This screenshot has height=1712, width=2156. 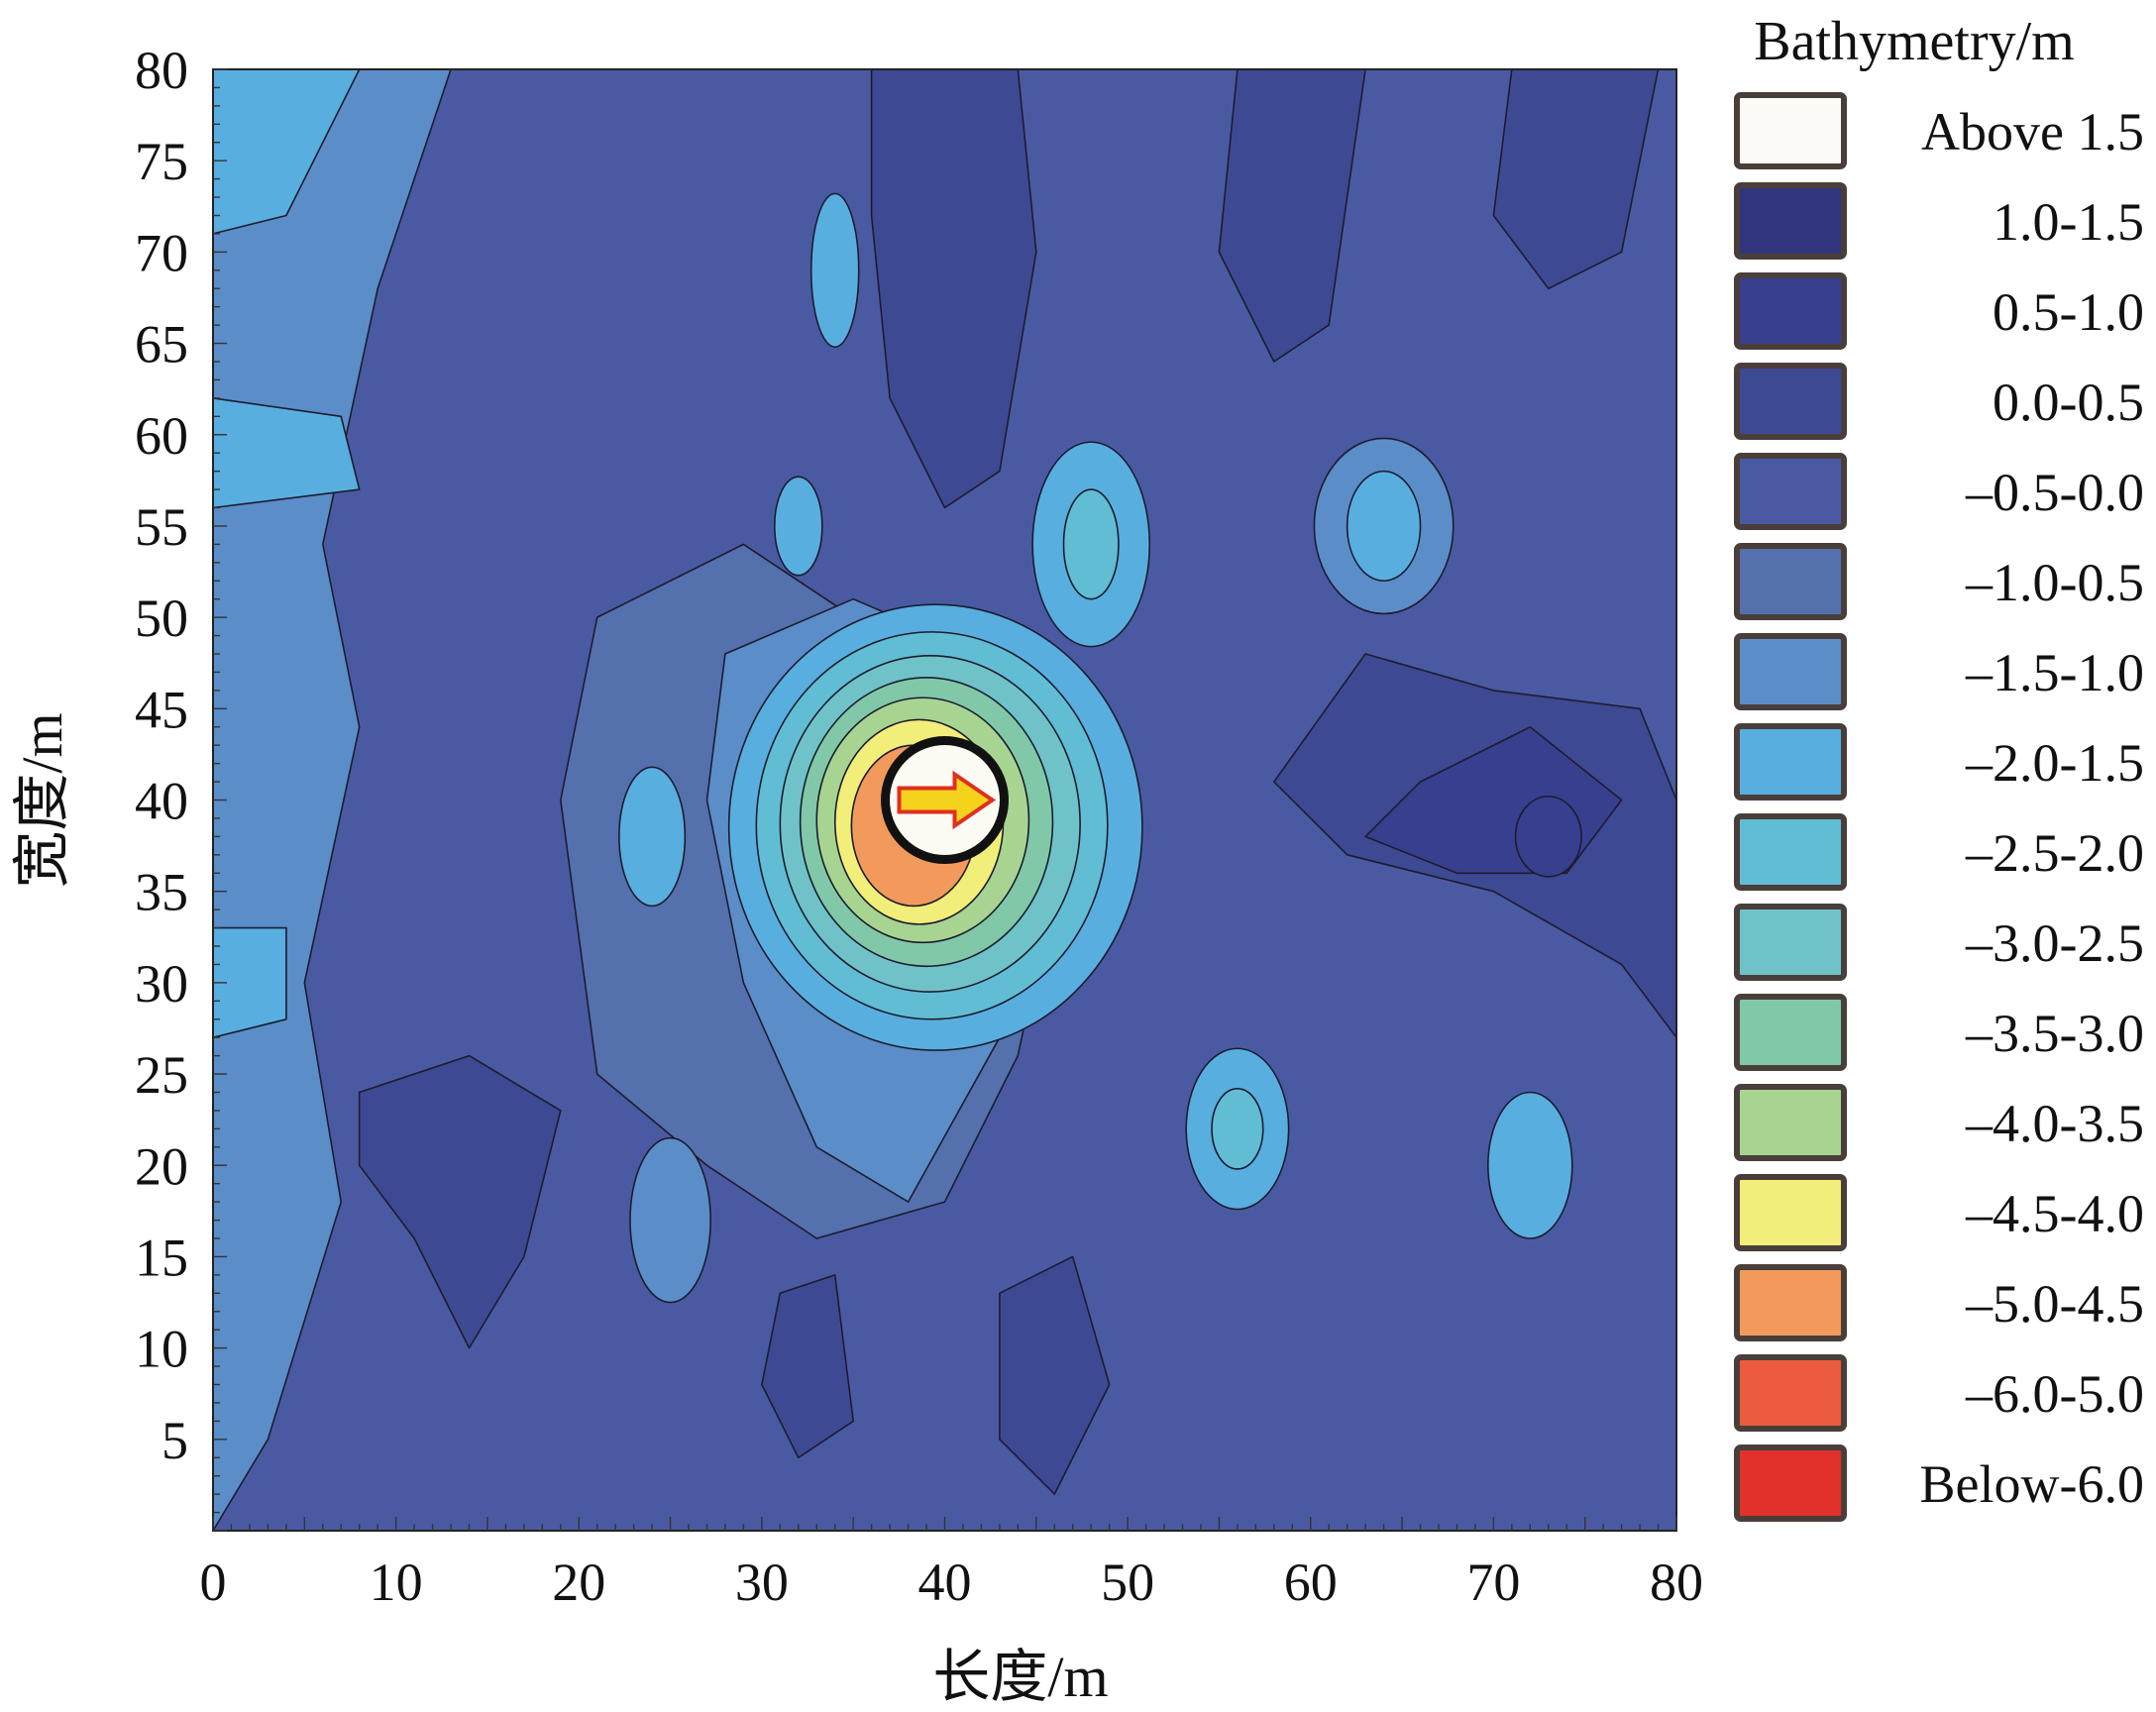 I want to click on x-tick-label: 10, so click(x=397, y=1582).